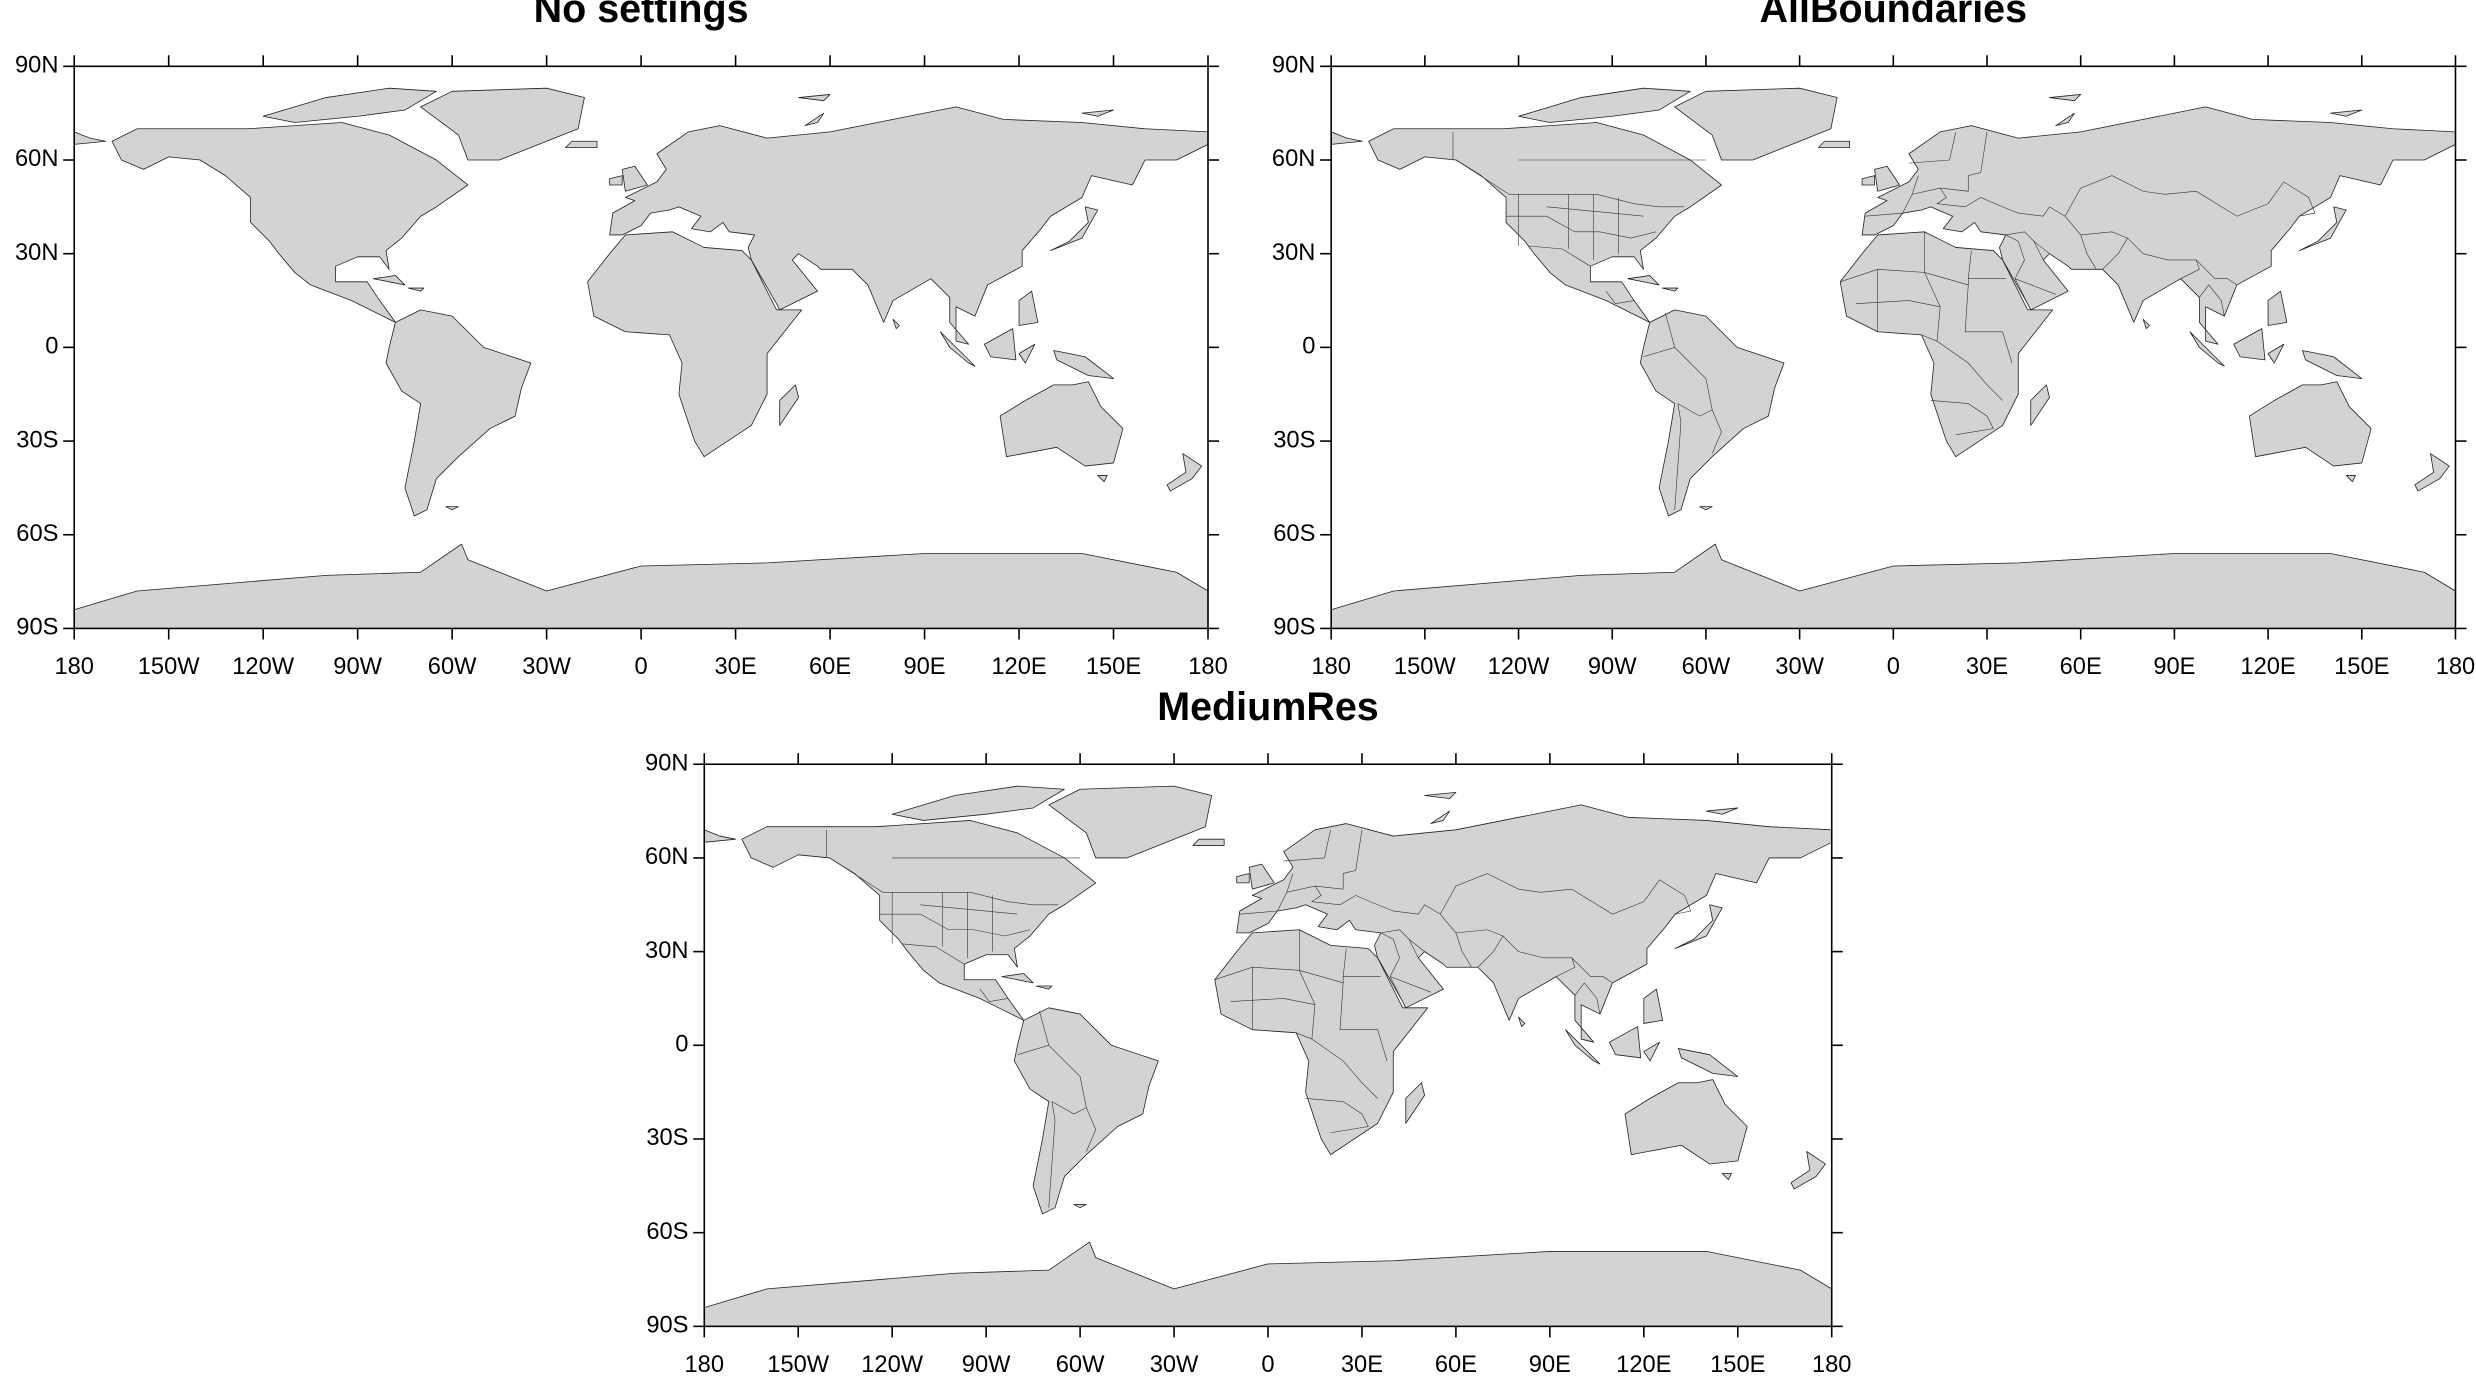 This screenshot has width=2476, height=1389. I want to click on map-title: No settings, so click(641, 15).